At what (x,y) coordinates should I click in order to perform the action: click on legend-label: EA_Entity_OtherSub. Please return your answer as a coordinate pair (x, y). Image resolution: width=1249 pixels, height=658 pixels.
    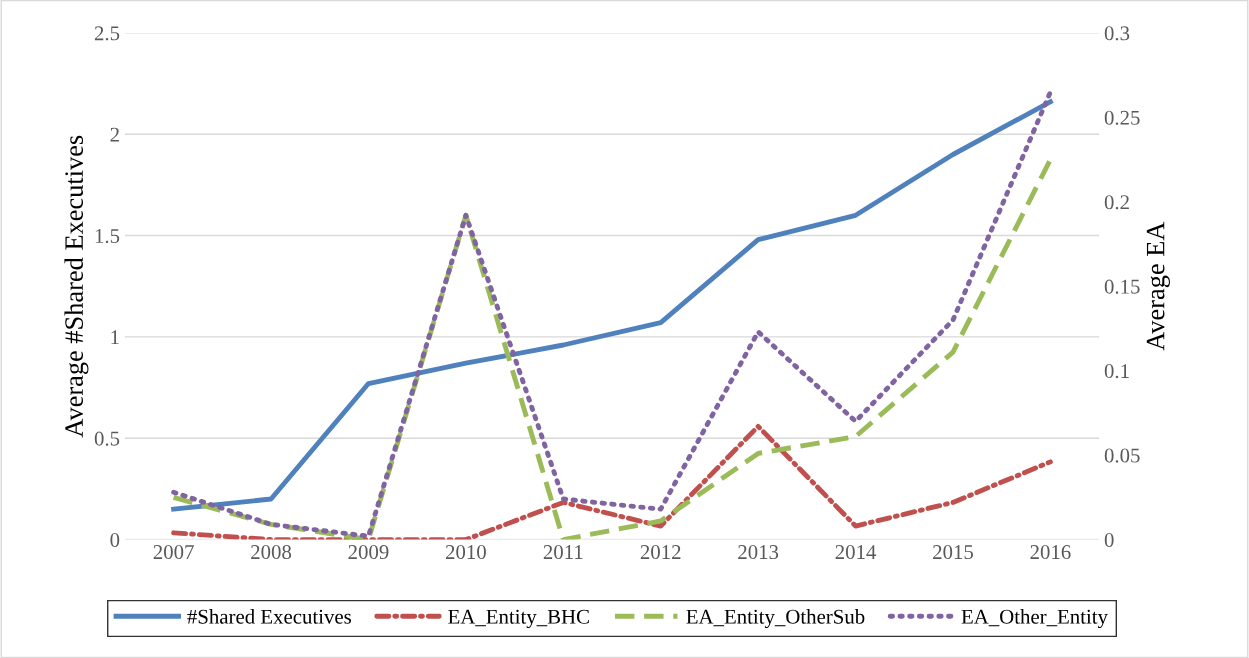
    Looking at the image, I should click on (775, 619).